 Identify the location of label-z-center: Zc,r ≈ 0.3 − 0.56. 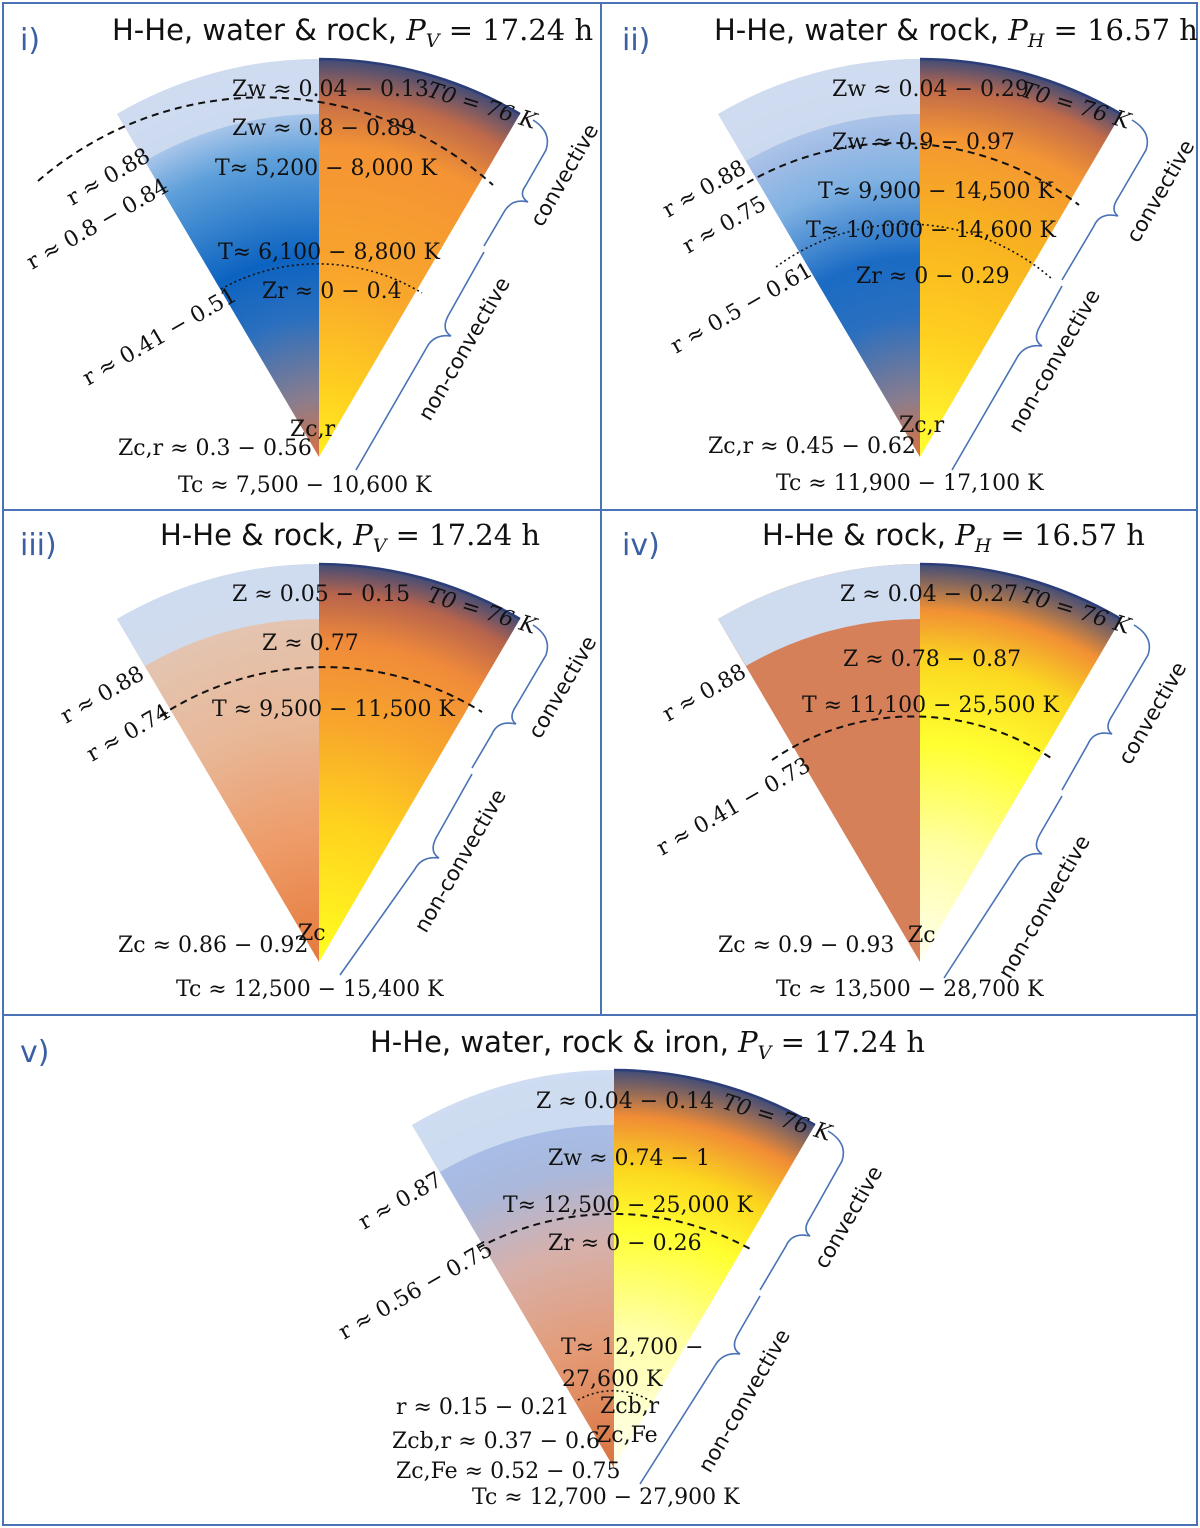
(215, 448).